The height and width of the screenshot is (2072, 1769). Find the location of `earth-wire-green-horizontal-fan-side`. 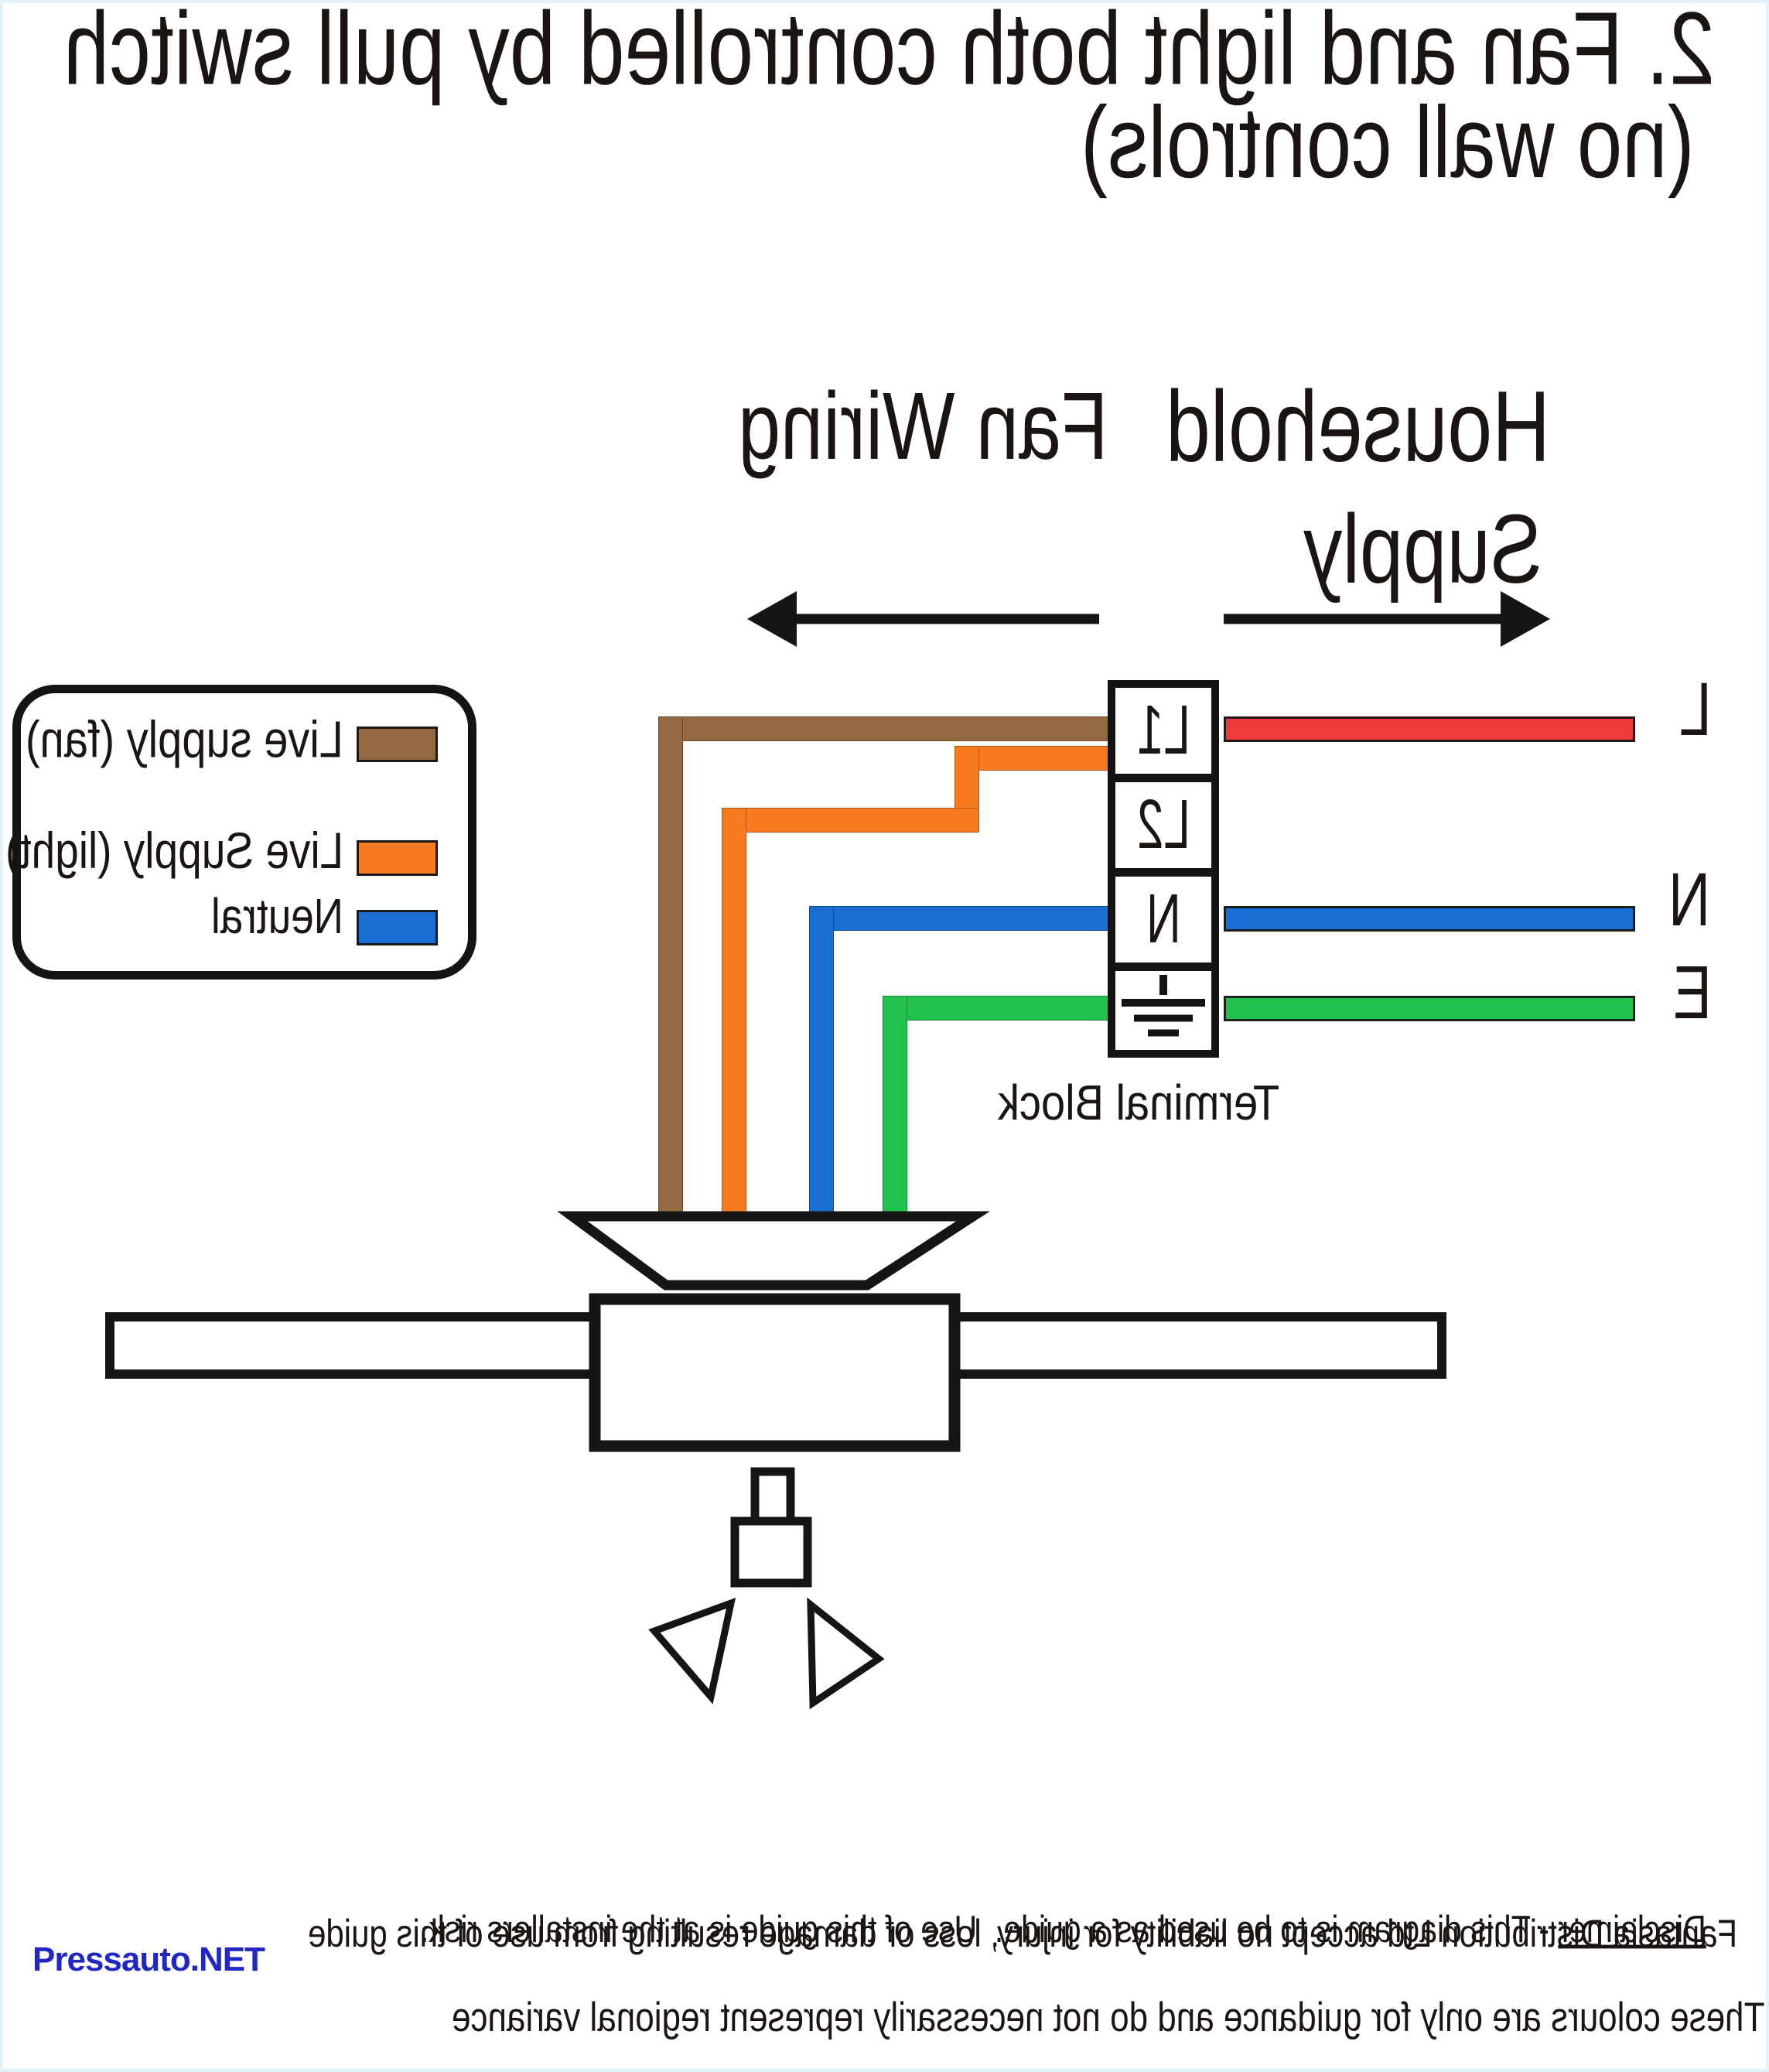

earth-wire-green-horizontal-fan-side is located at coordinates (997, 1008).